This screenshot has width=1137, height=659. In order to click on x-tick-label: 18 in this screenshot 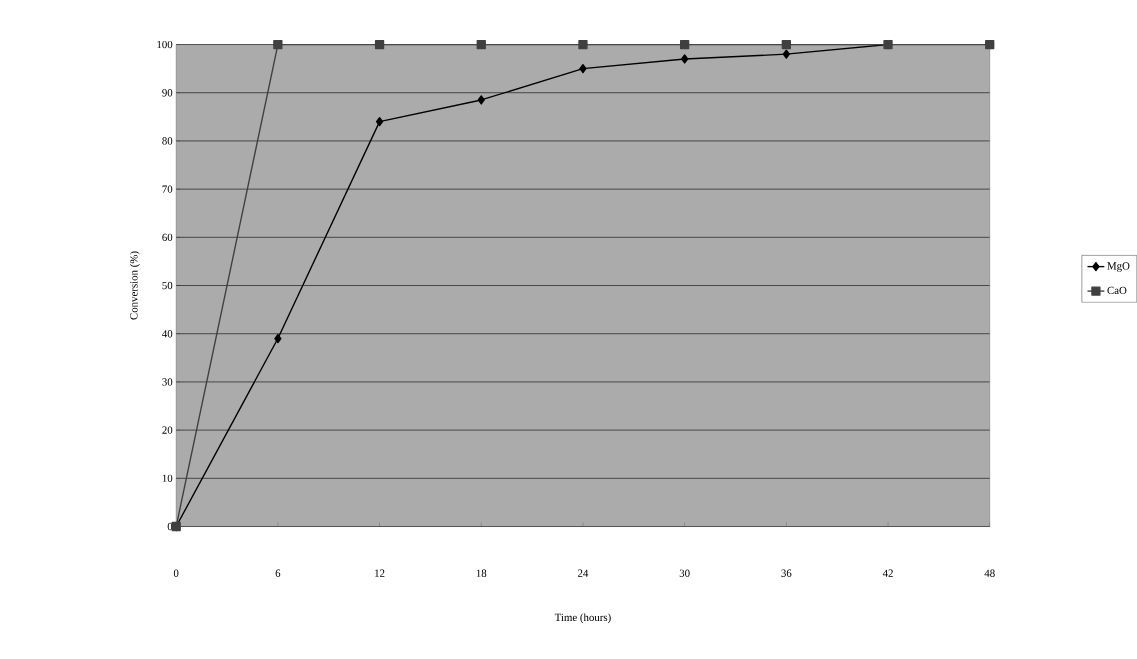, I will do `click(481, 573)`.